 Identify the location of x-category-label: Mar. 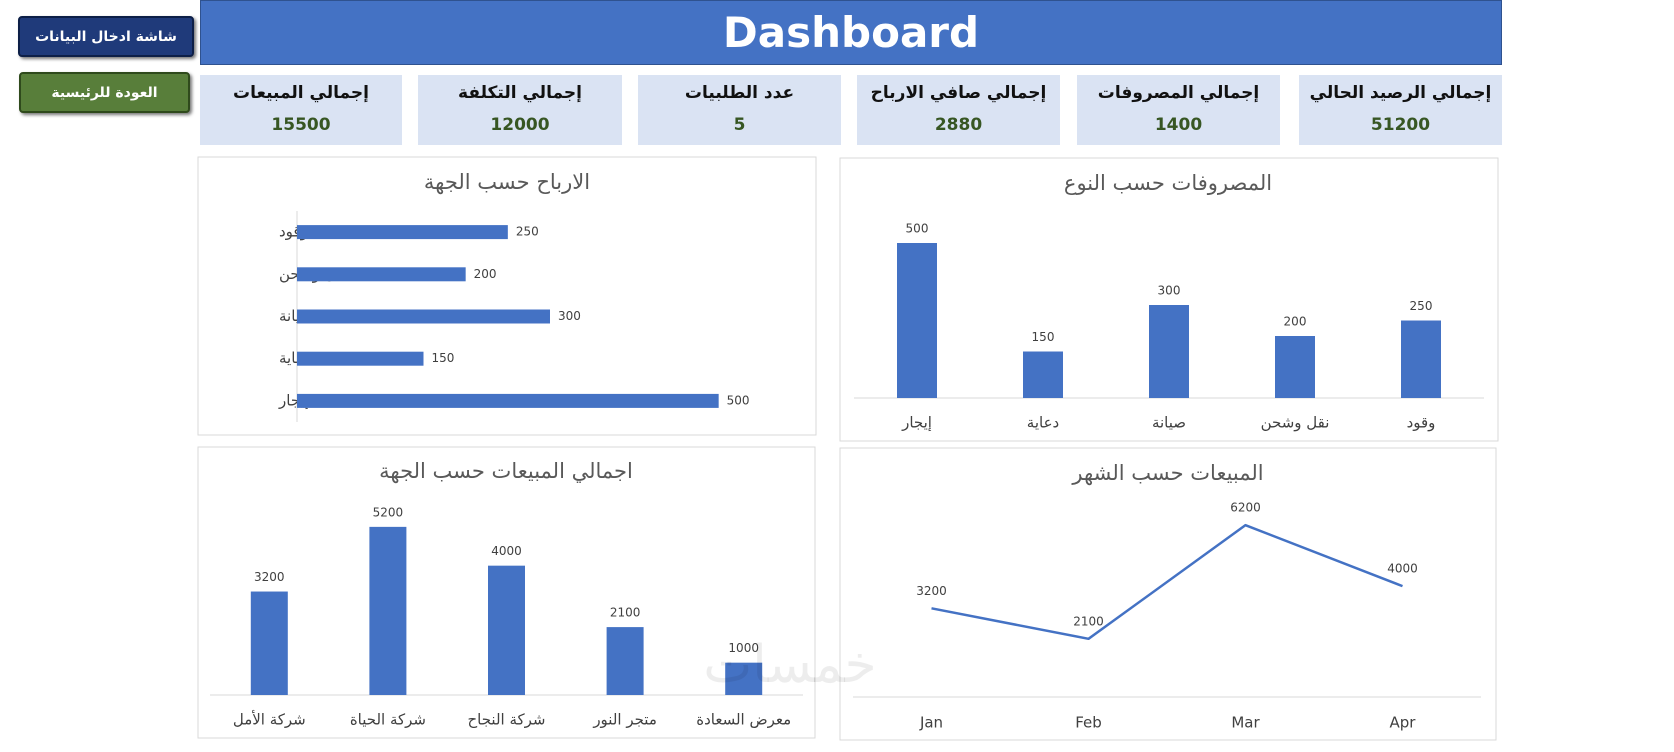
(1245, 723).